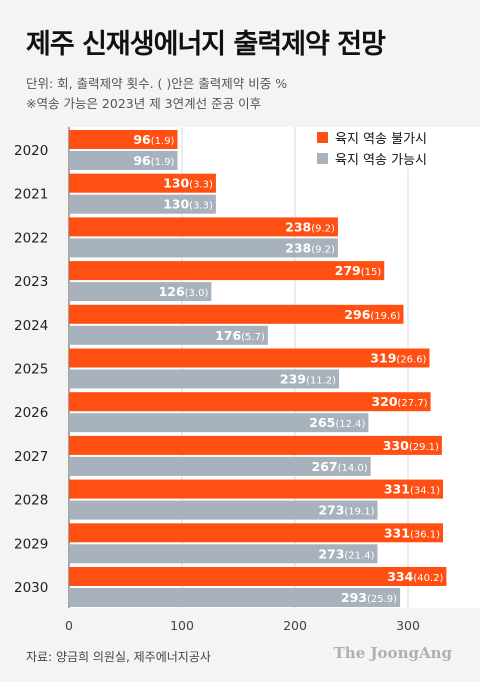  Describe the element at coordinates (31, 151) in the screenshot. I see `y-tick-label-2020: 2020` at that location.